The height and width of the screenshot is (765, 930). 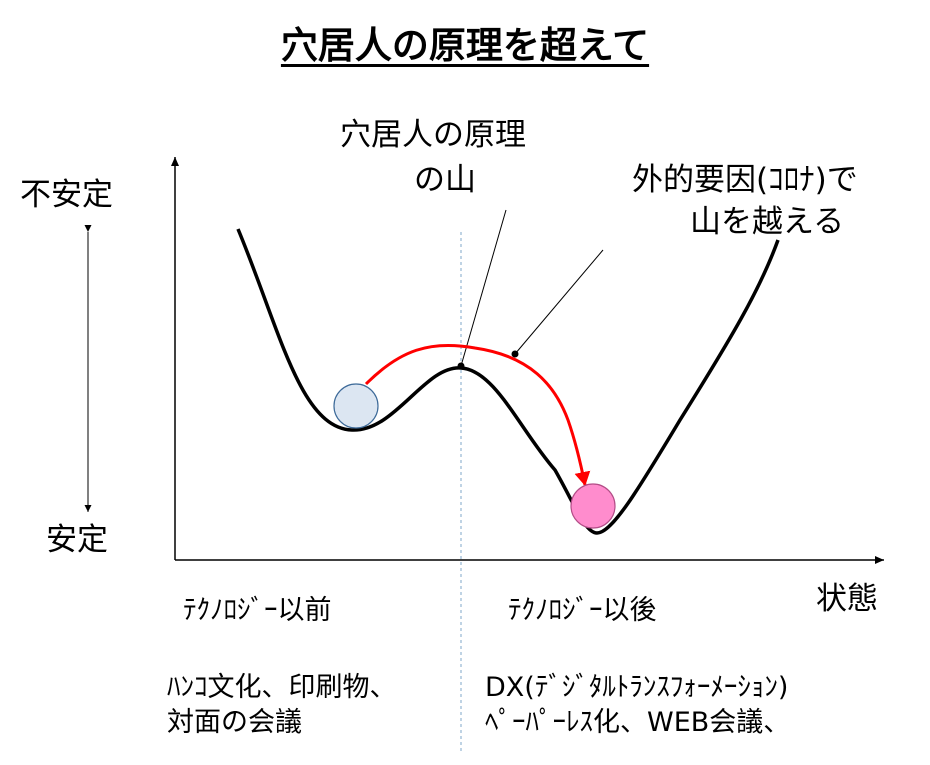 What do you see at coordinates (433, 135) in the screenshot?
I see `mountain-label-line1: 穴居人の原理` at bounding box center [433, 135].